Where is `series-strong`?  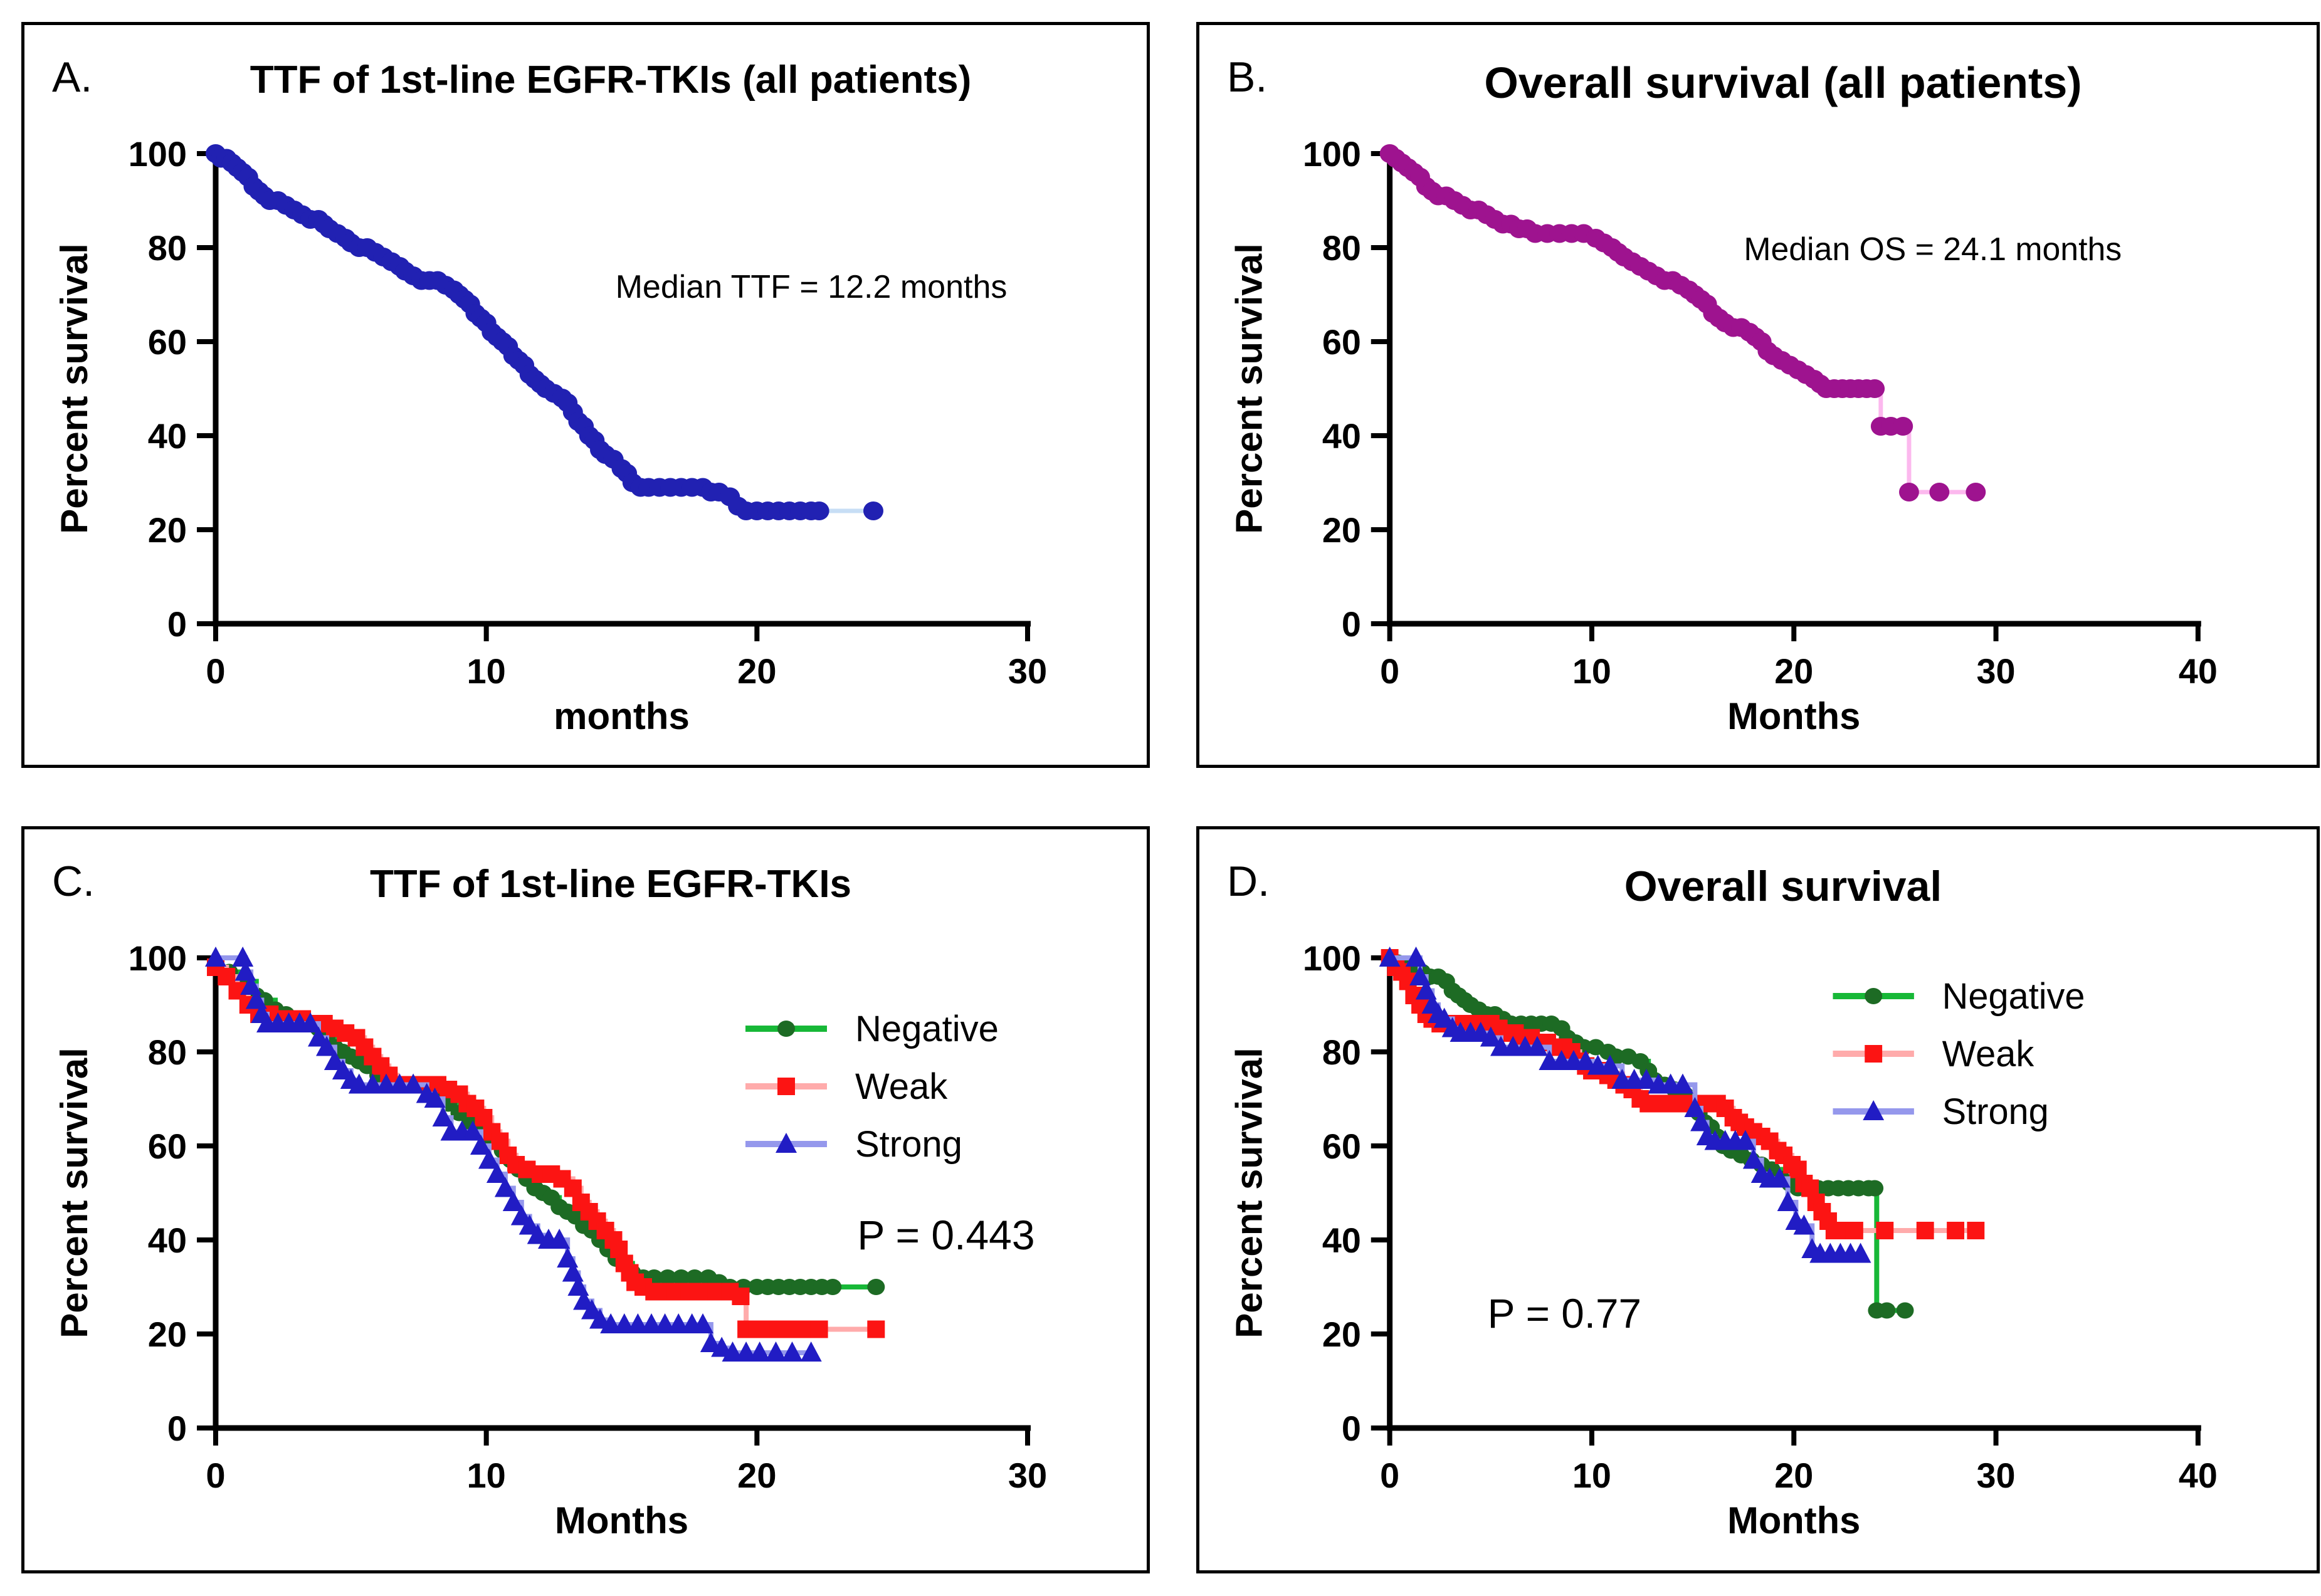 series-strong is located at coordinates (1625, 1105).